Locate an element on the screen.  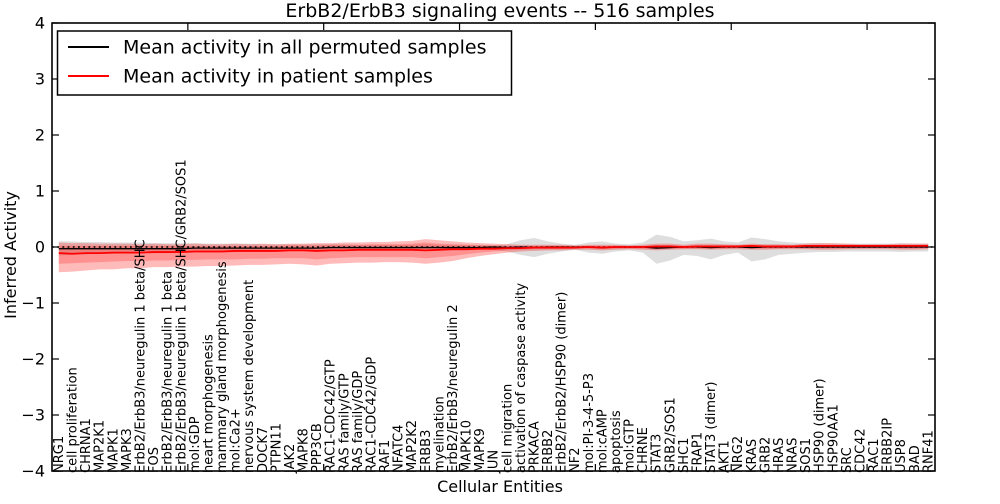
x-tick-label: NF2 is located at coordinates (575, 460).